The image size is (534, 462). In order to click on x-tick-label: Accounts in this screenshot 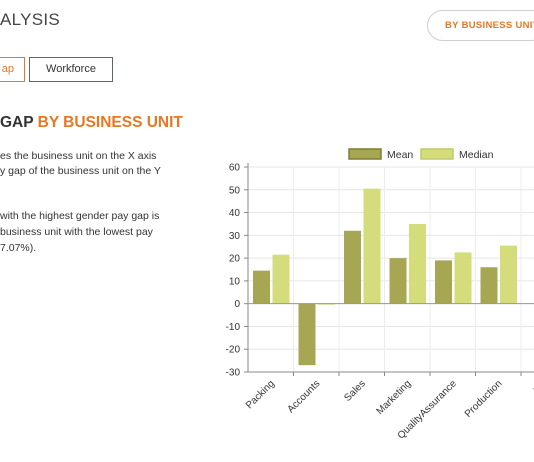, I will do `click(304, 396)`.